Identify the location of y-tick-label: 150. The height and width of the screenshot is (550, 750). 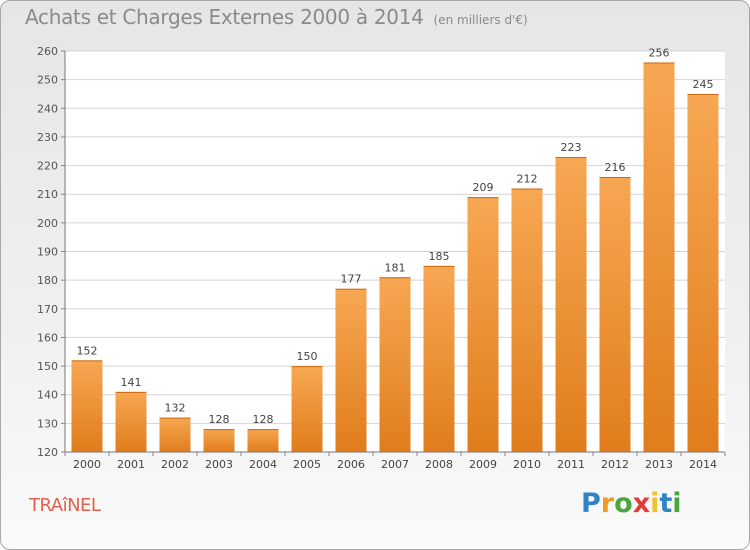
(47, 366).